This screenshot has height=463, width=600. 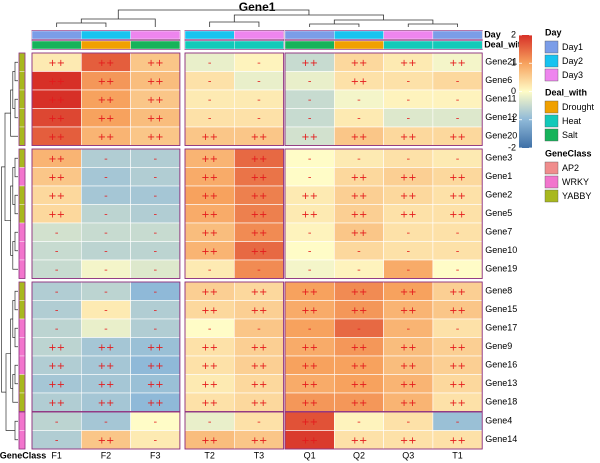 What do you see at coordinates (310, 455) in the screenshot?
I see `column-label: Q1` at bounding box center [310, 455].